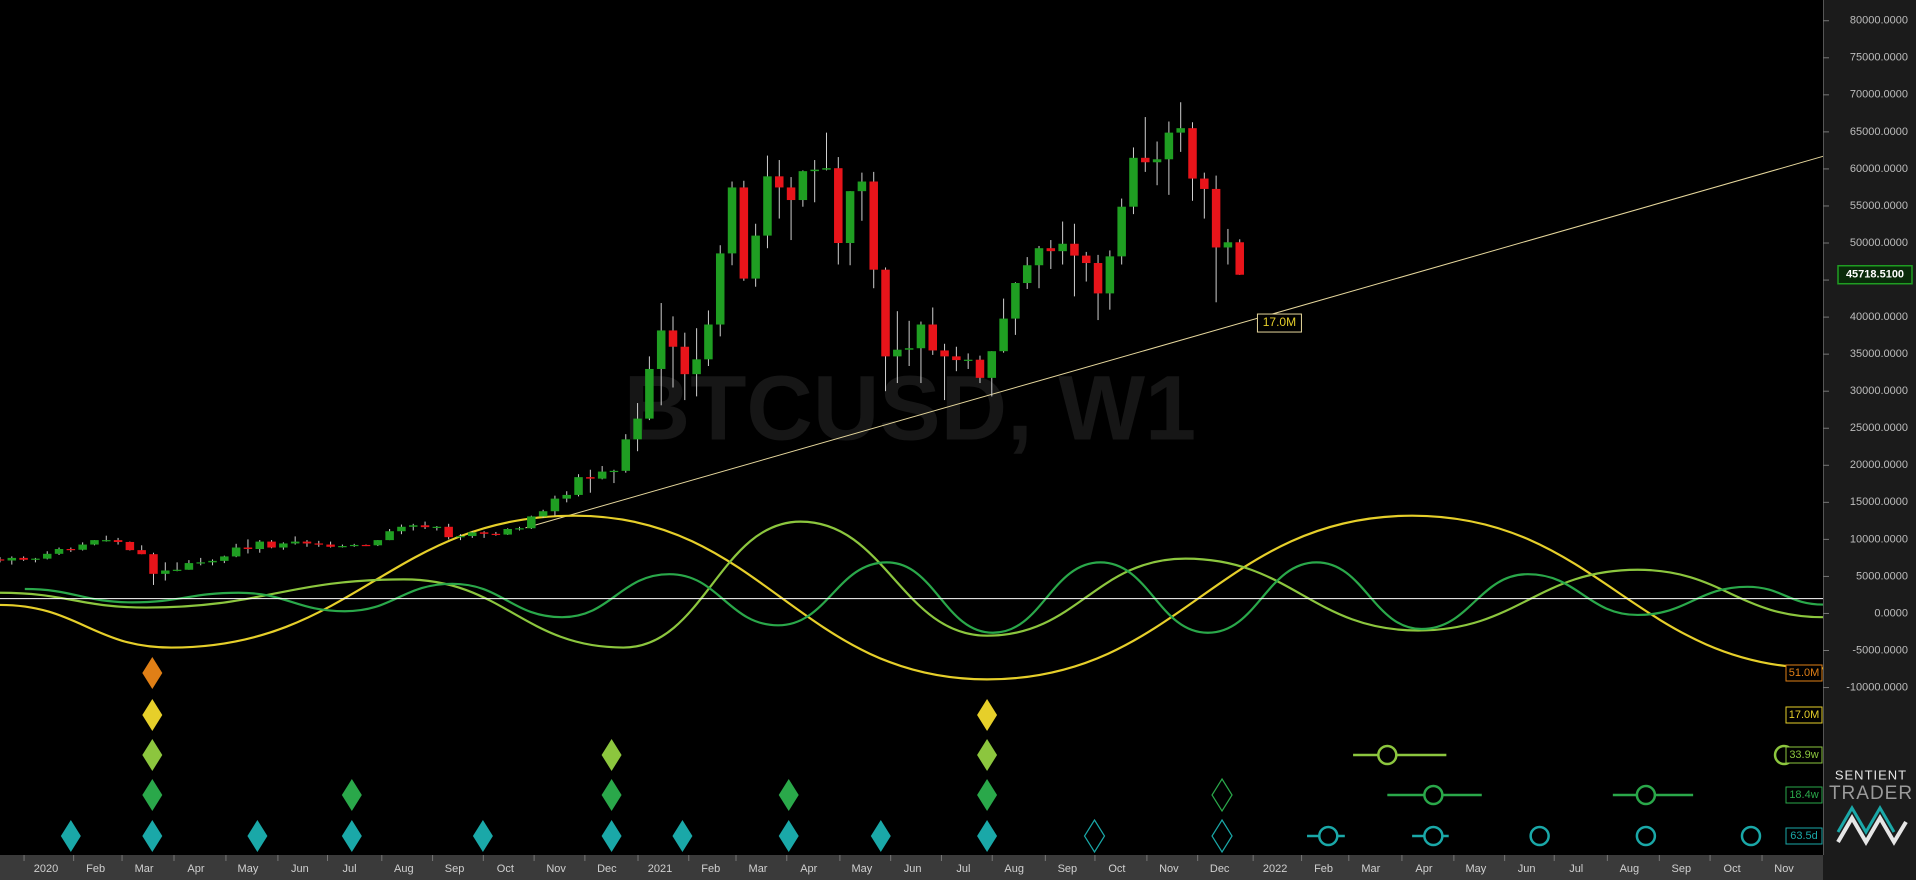 The image size is (1916, 880). I want to click on y-tick-label: 25000.0000, so click(1879, 428).